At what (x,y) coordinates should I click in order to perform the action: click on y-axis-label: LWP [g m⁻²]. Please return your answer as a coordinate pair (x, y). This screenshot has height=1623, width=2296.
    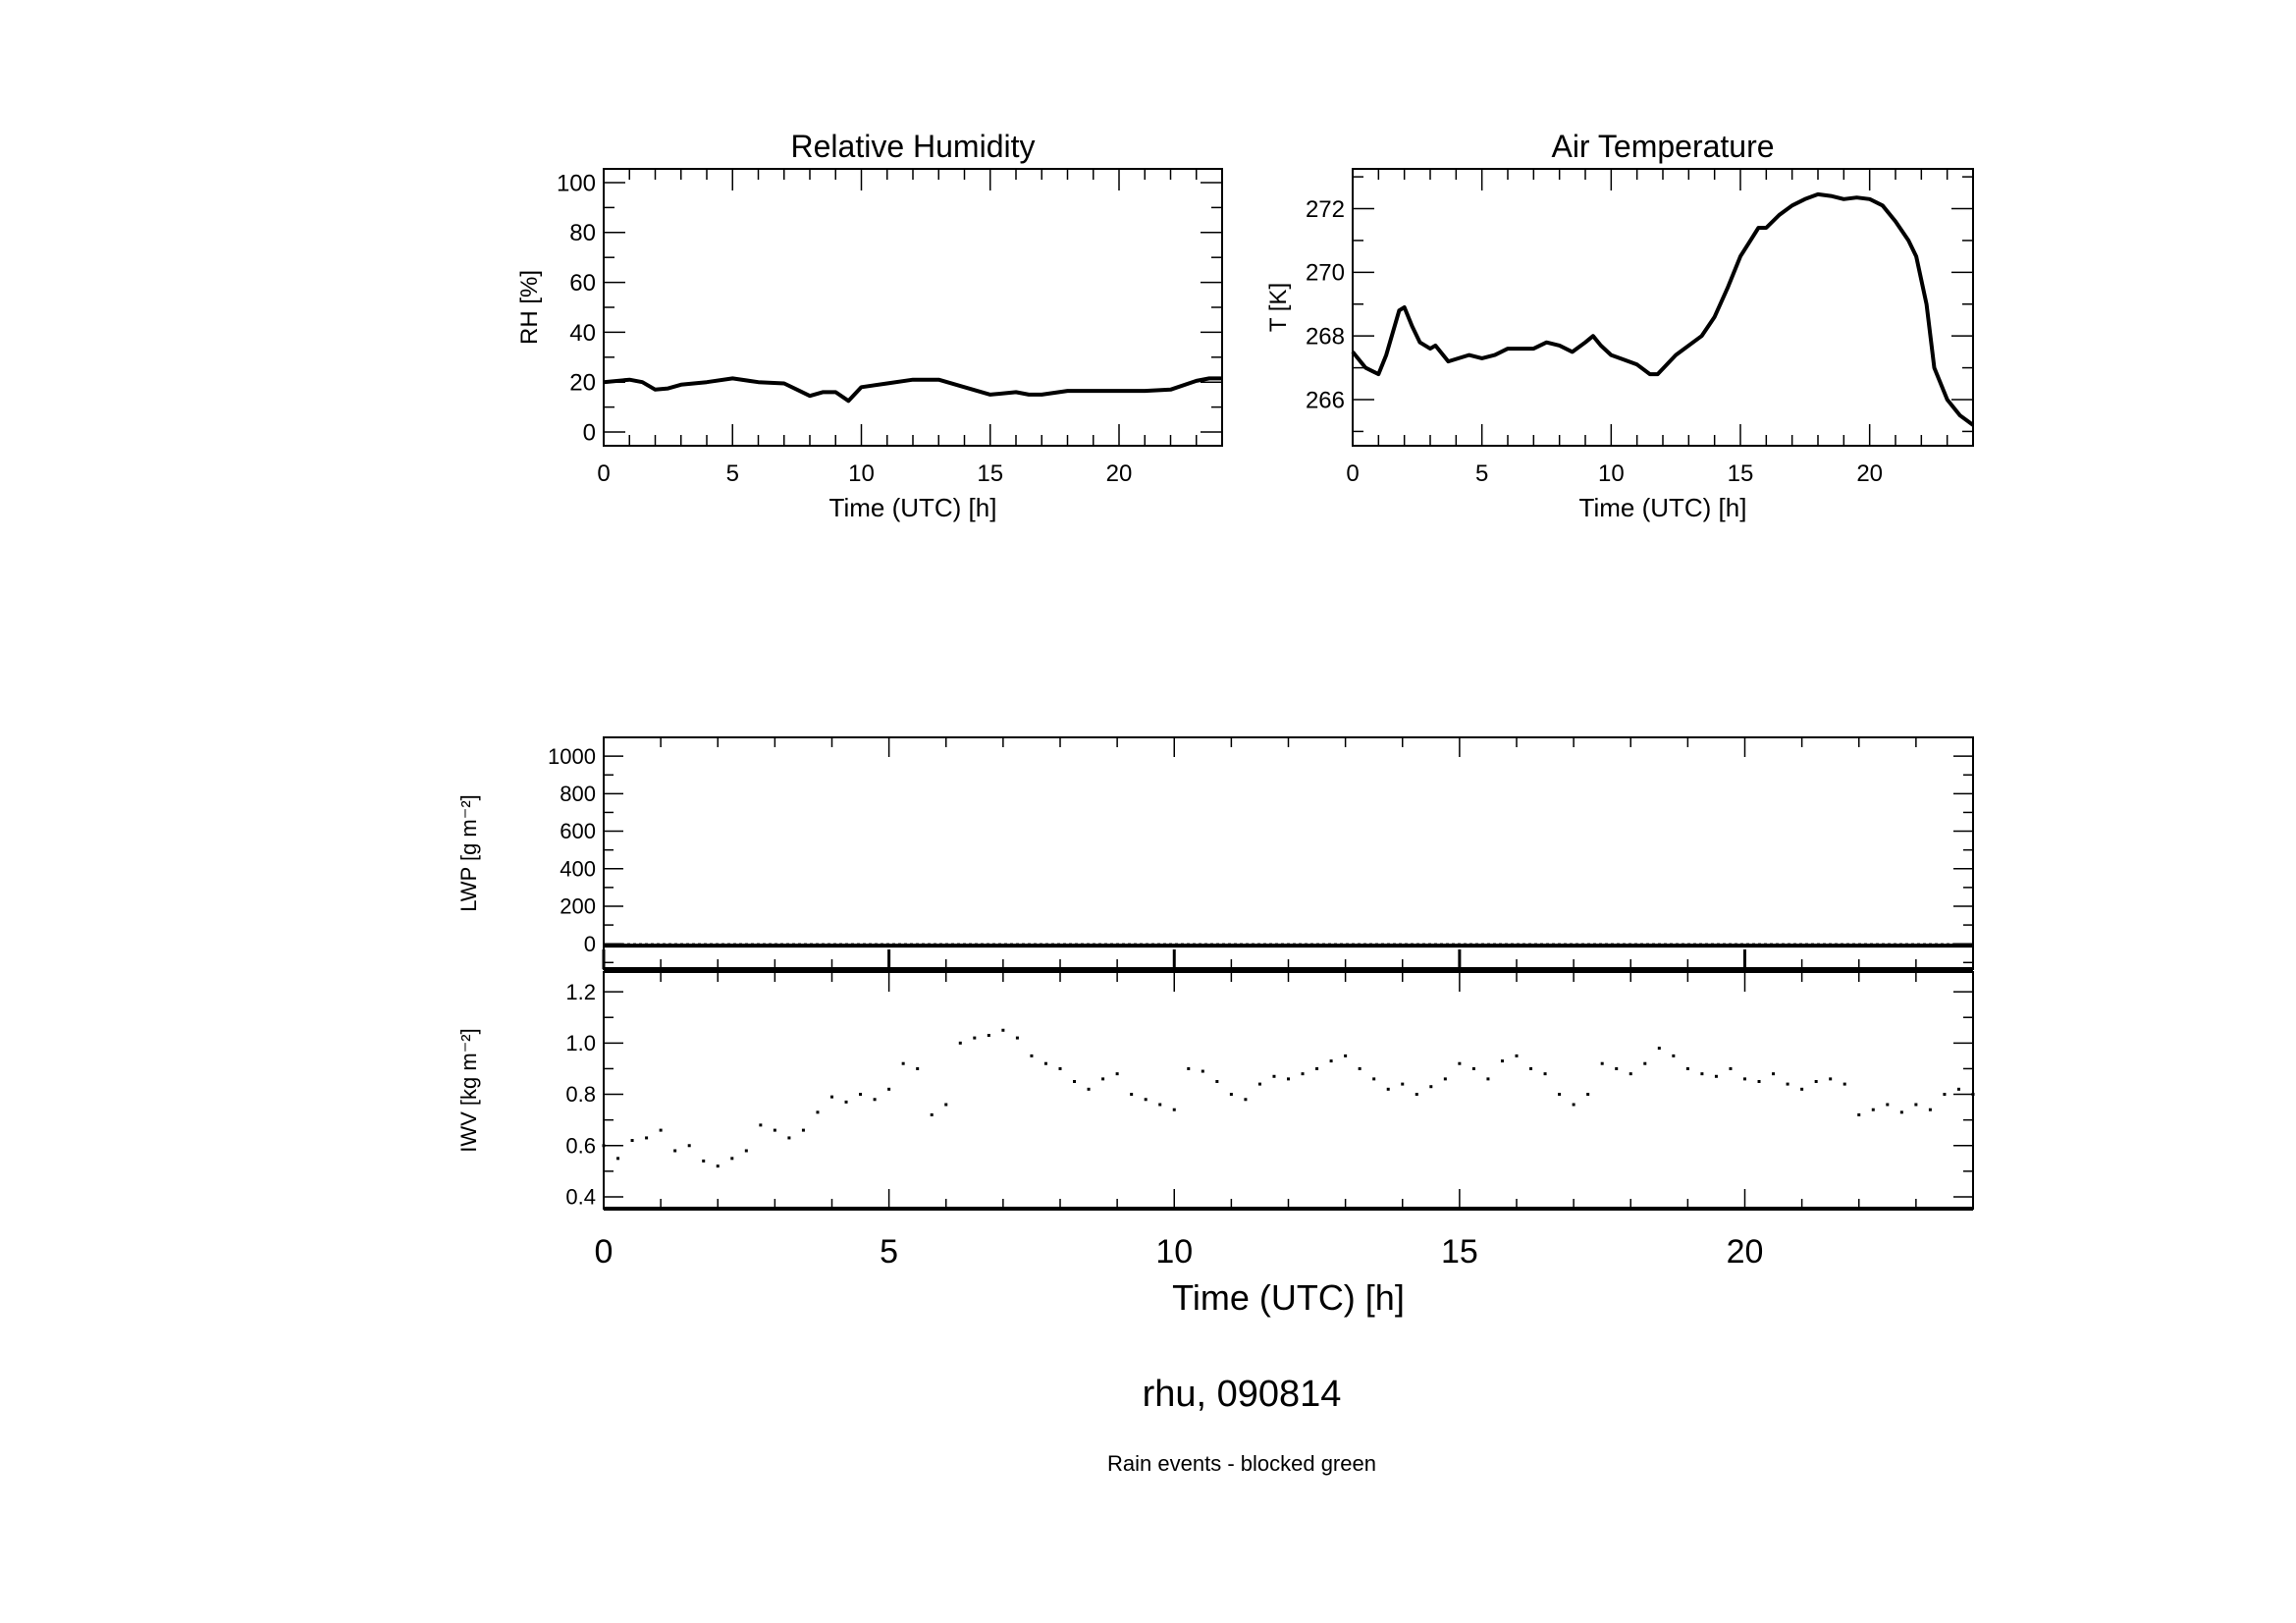
    Looking at the image, I should click on (468, 853).